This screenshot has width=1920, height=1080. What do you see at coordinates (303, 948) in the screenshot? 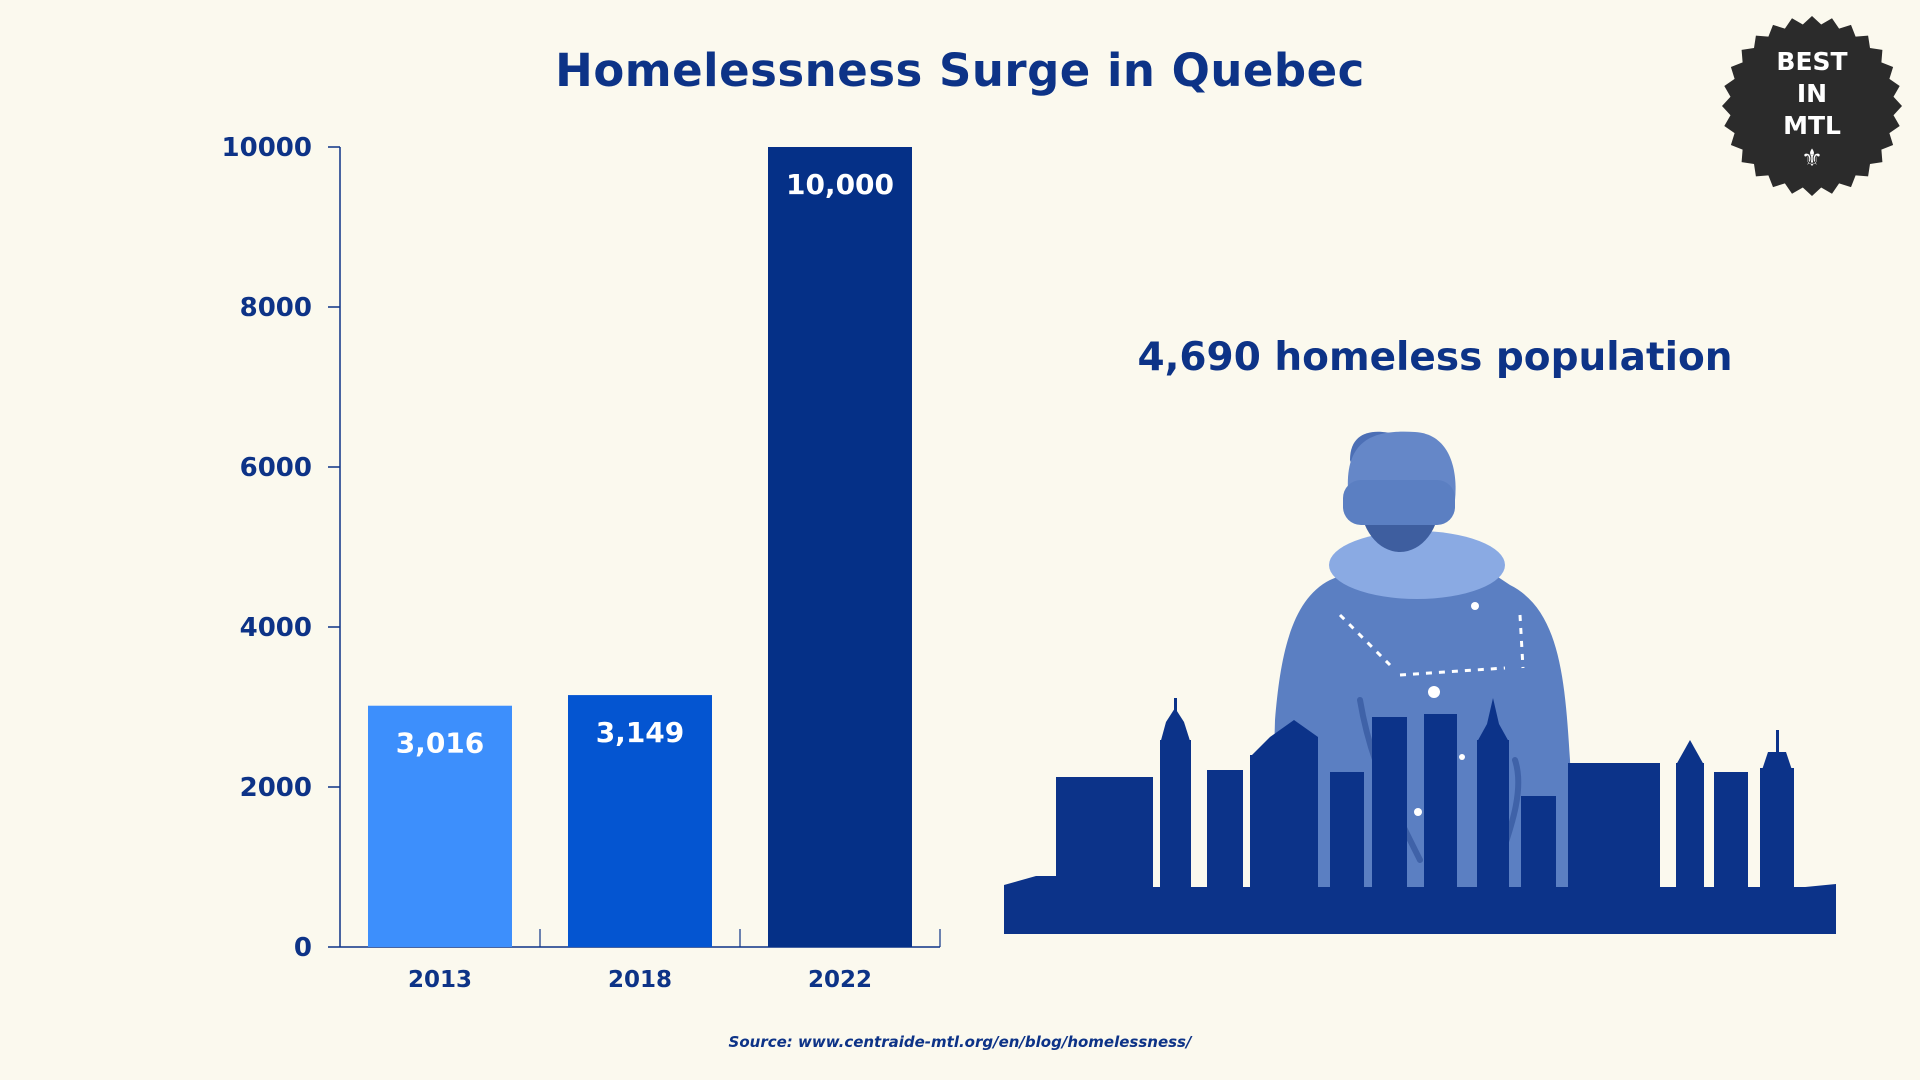
I see `y-tick-label: 0` at bounding box center [303, 948].